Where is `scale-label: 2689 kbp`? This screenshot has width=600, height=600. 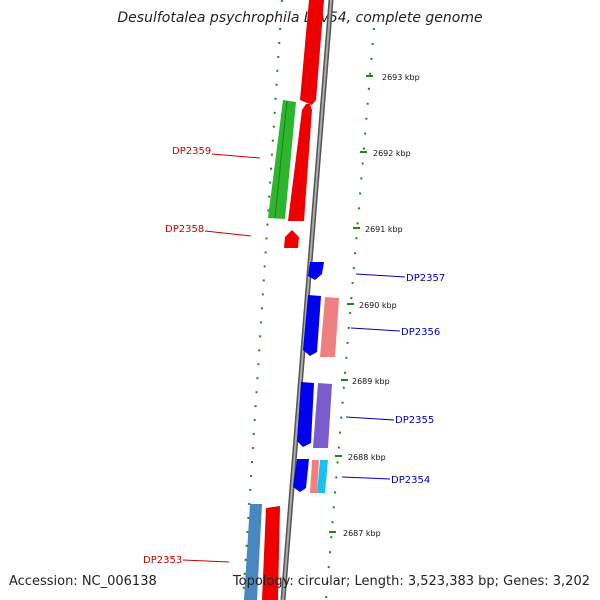 scale-label: 2689 kbp is located at coordinates (371, 381).